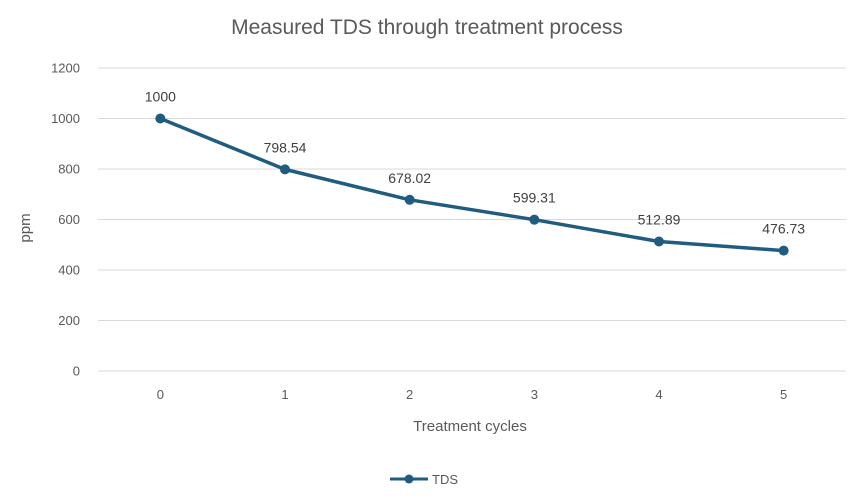 This screenshot has height=499, width=852. I want to click on y-axis-ticks: 0 200 400 600 800 1000 1200, so click(65, 220).